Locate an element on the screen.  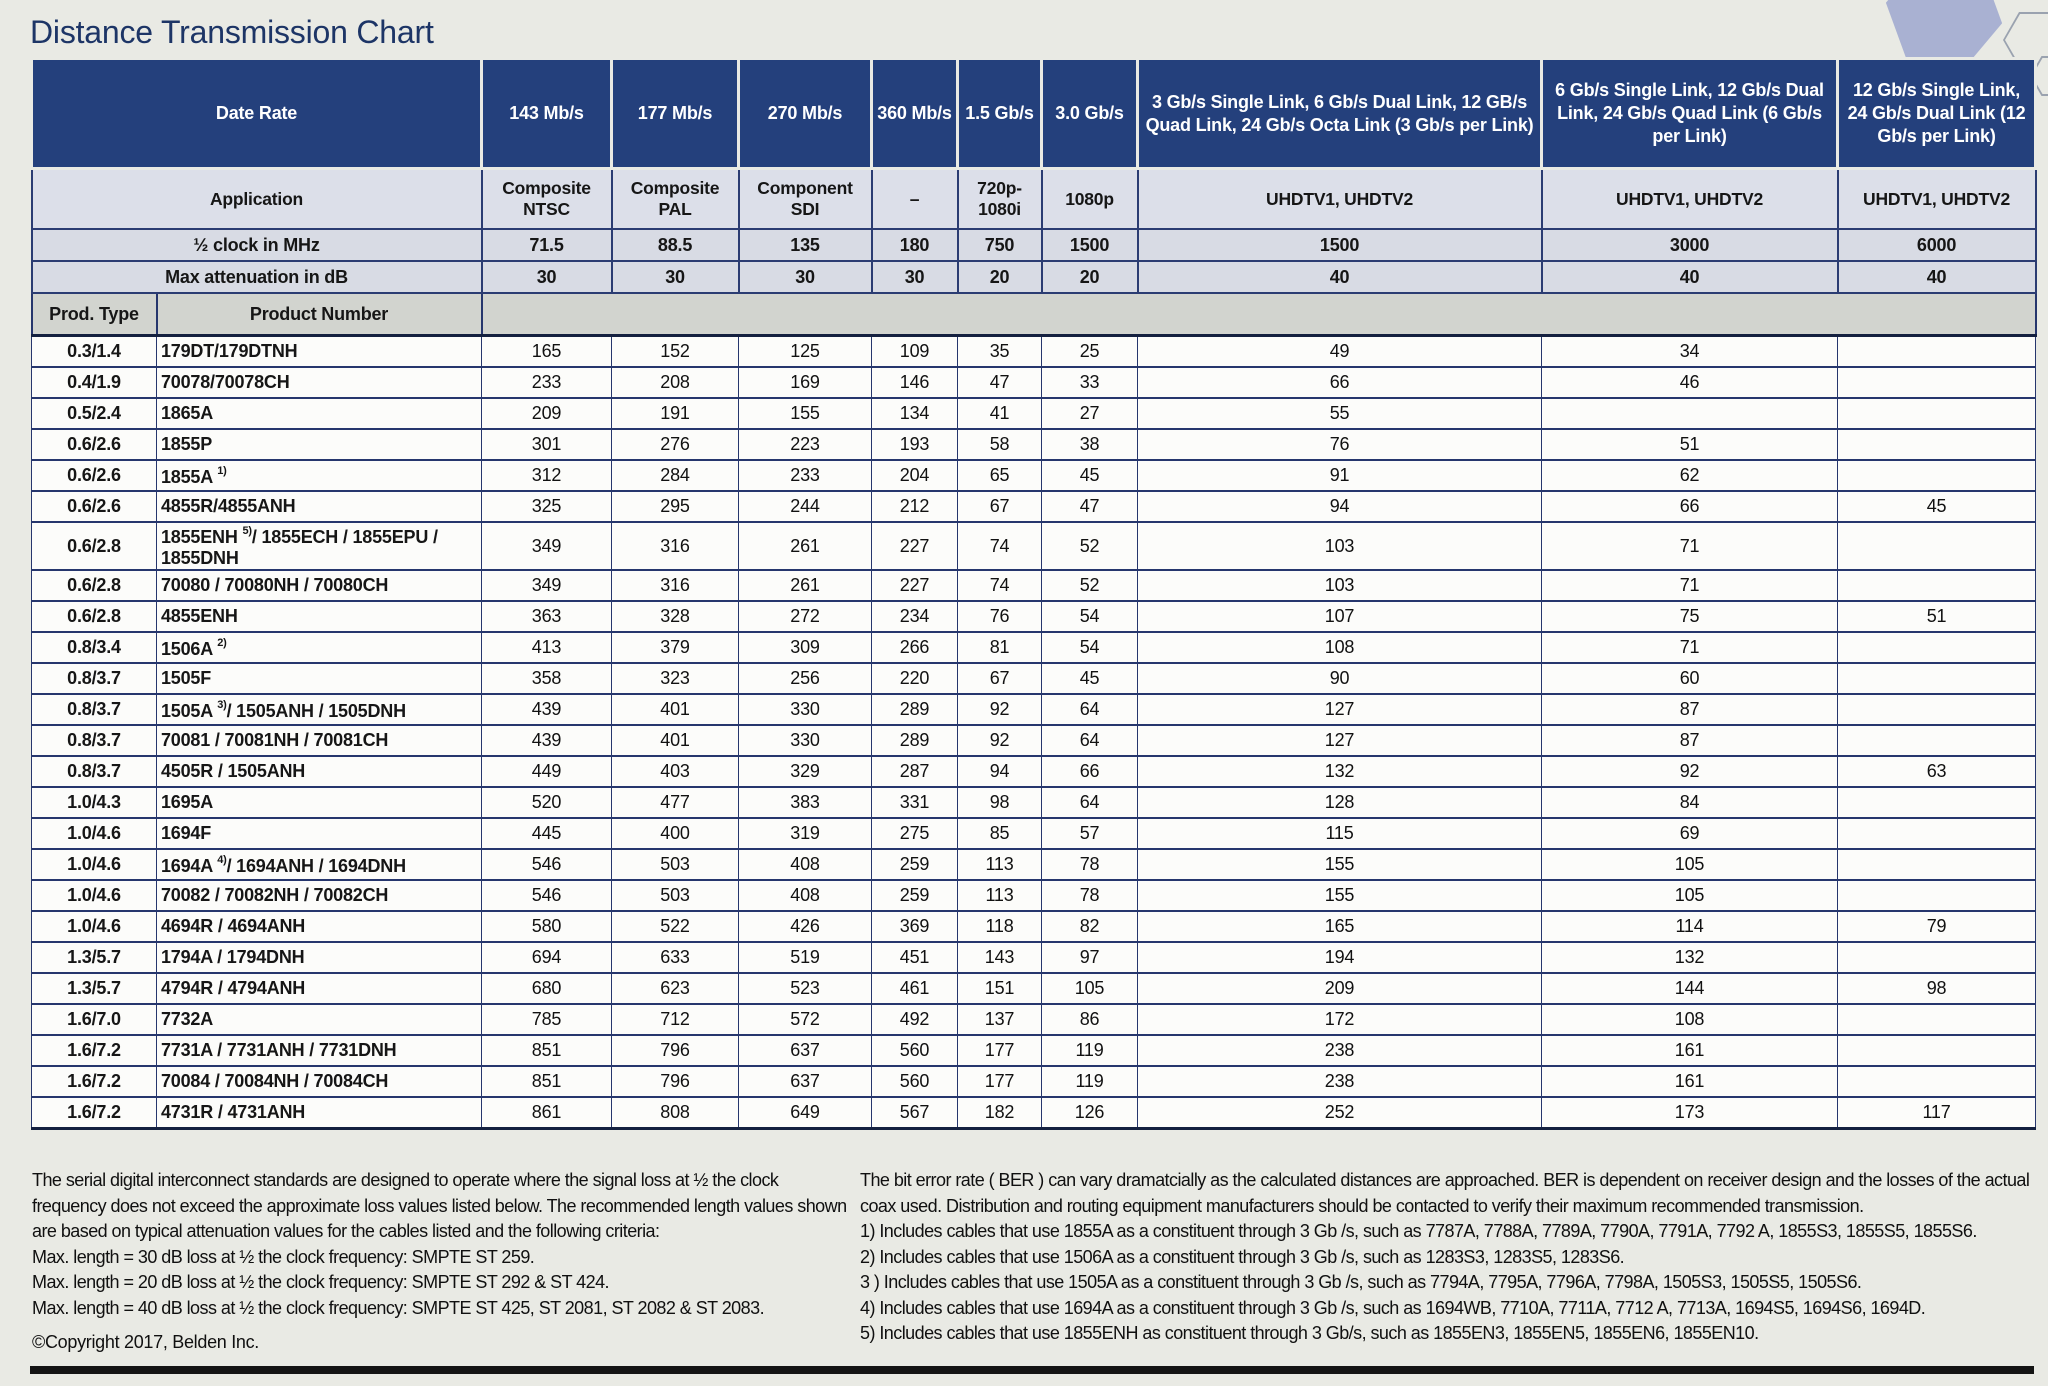
value-cell: 109 is located at coordinates (915, 351).